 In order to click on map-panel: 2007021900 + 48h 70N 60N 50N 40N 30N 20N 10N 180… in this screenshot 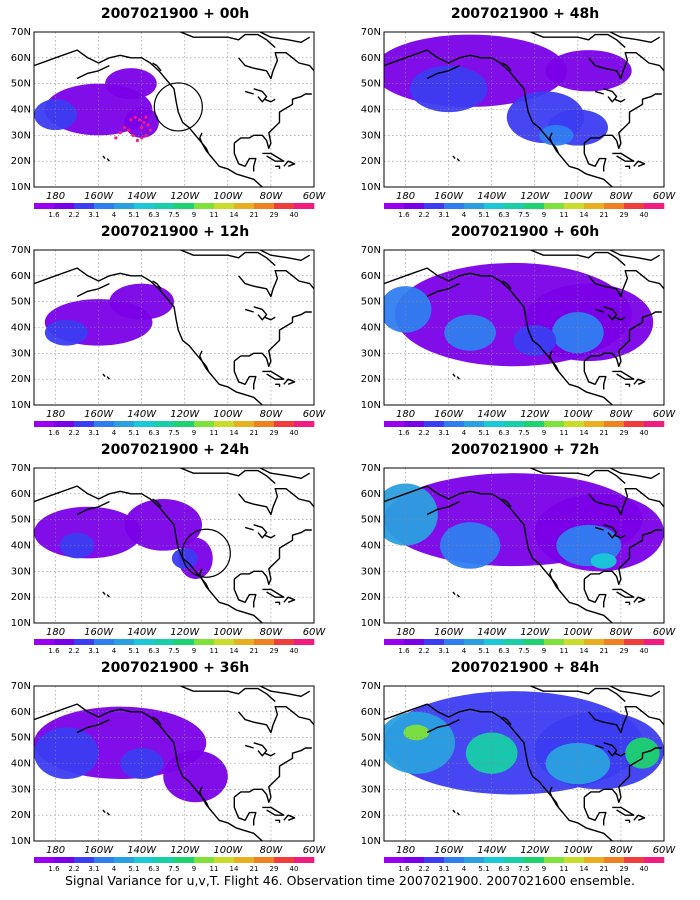, I will do `click(525, 109)`.